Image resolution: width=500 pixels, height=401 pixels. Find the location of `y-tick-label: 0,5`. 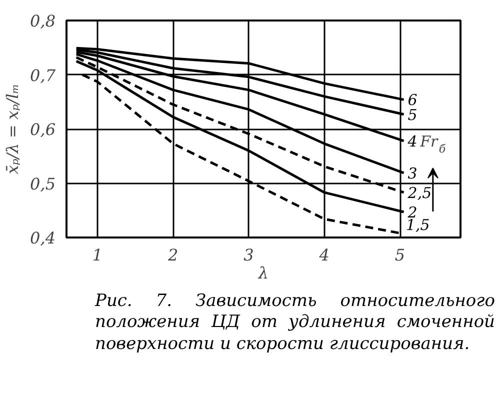

y-tick-label: 0,5 is located at coordinates (43, 184).